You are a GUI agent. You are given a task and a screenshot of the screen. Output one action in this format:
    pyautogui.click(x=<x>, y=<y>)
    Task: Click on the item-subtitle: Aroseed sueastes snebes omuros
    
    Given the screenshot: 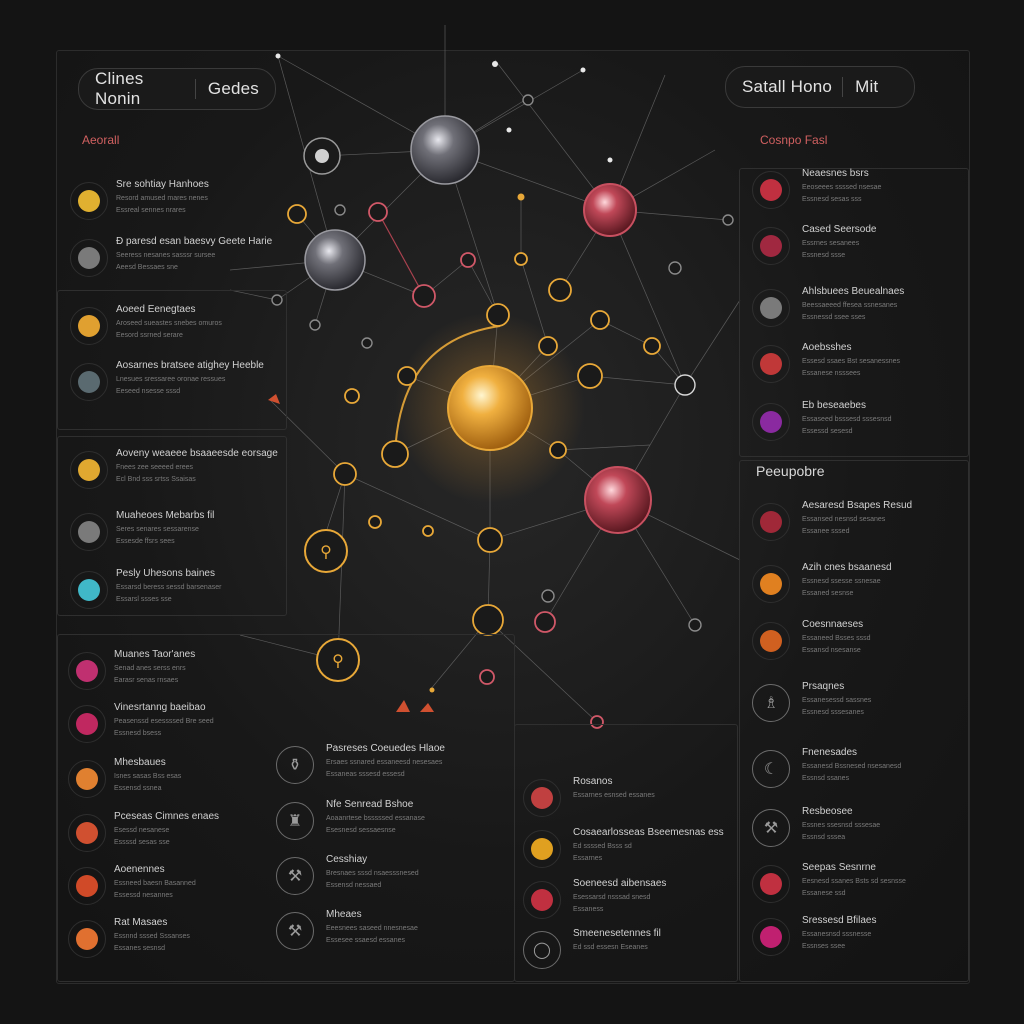 What is the action you would take?
    pyautogui.click(x=169, y=323)
    